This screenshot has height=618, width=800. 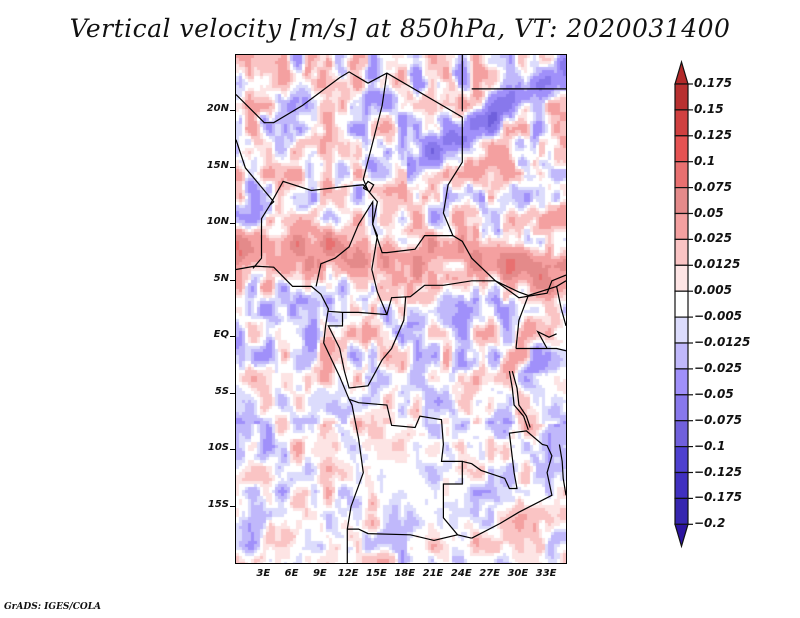 What do you see at coordinates (718, 419) in the screenshot?
I see `colorbar-level-label: −0.075` at bounding box center [718, 419].